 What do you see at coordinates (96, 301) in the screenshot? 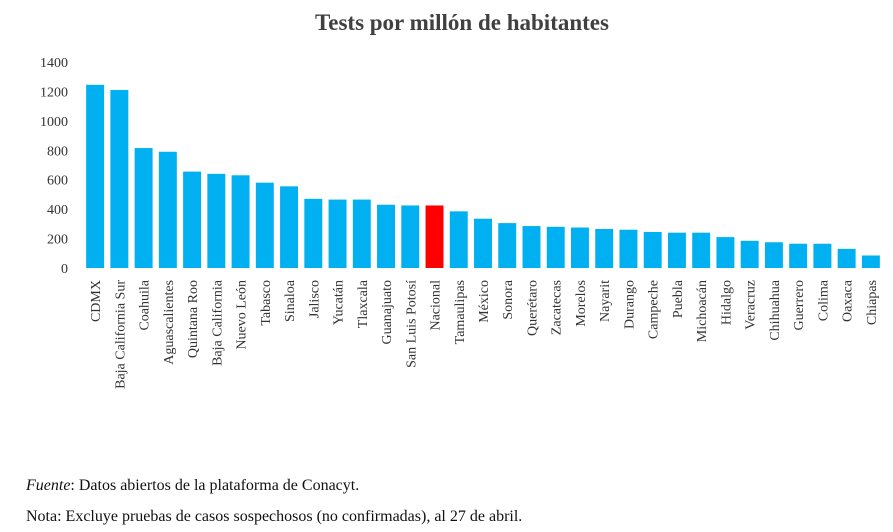
I see `x-tick-label: CDMX` at bounding box center [96, 301].